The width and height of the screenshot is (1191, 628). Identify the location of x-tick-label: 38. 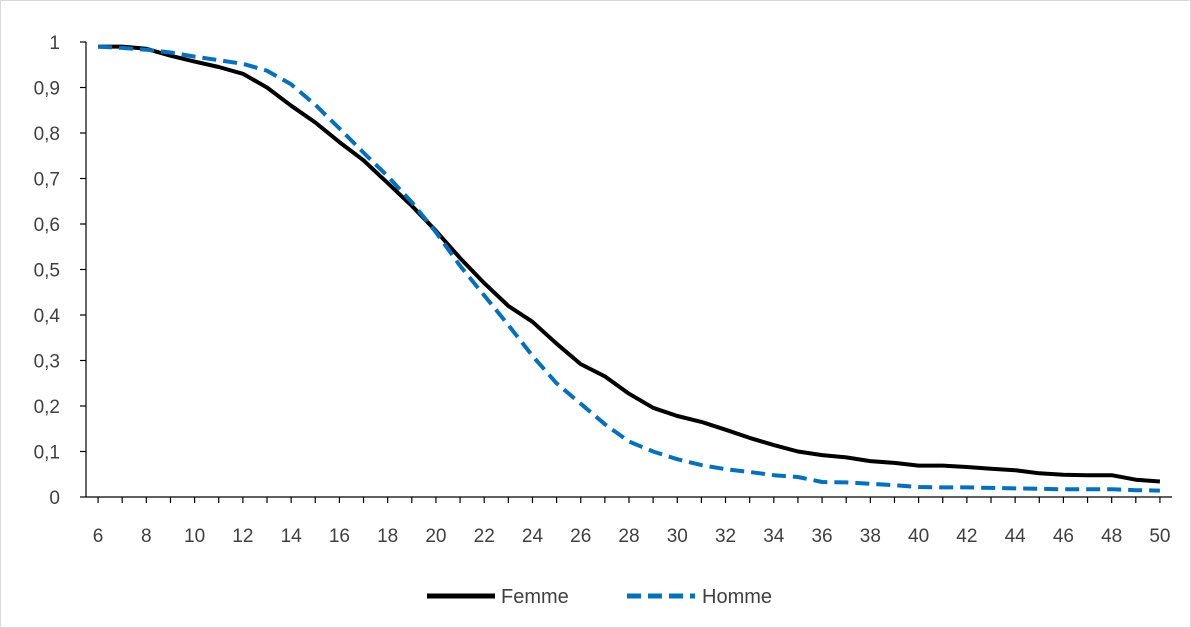
(870, 536).